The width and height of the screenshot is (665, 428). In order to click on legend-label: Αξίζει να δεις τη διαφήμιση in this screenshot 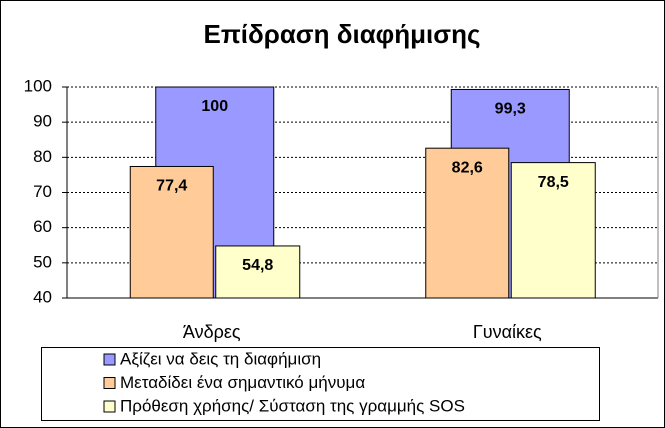, I will do `click(220, 358)`.